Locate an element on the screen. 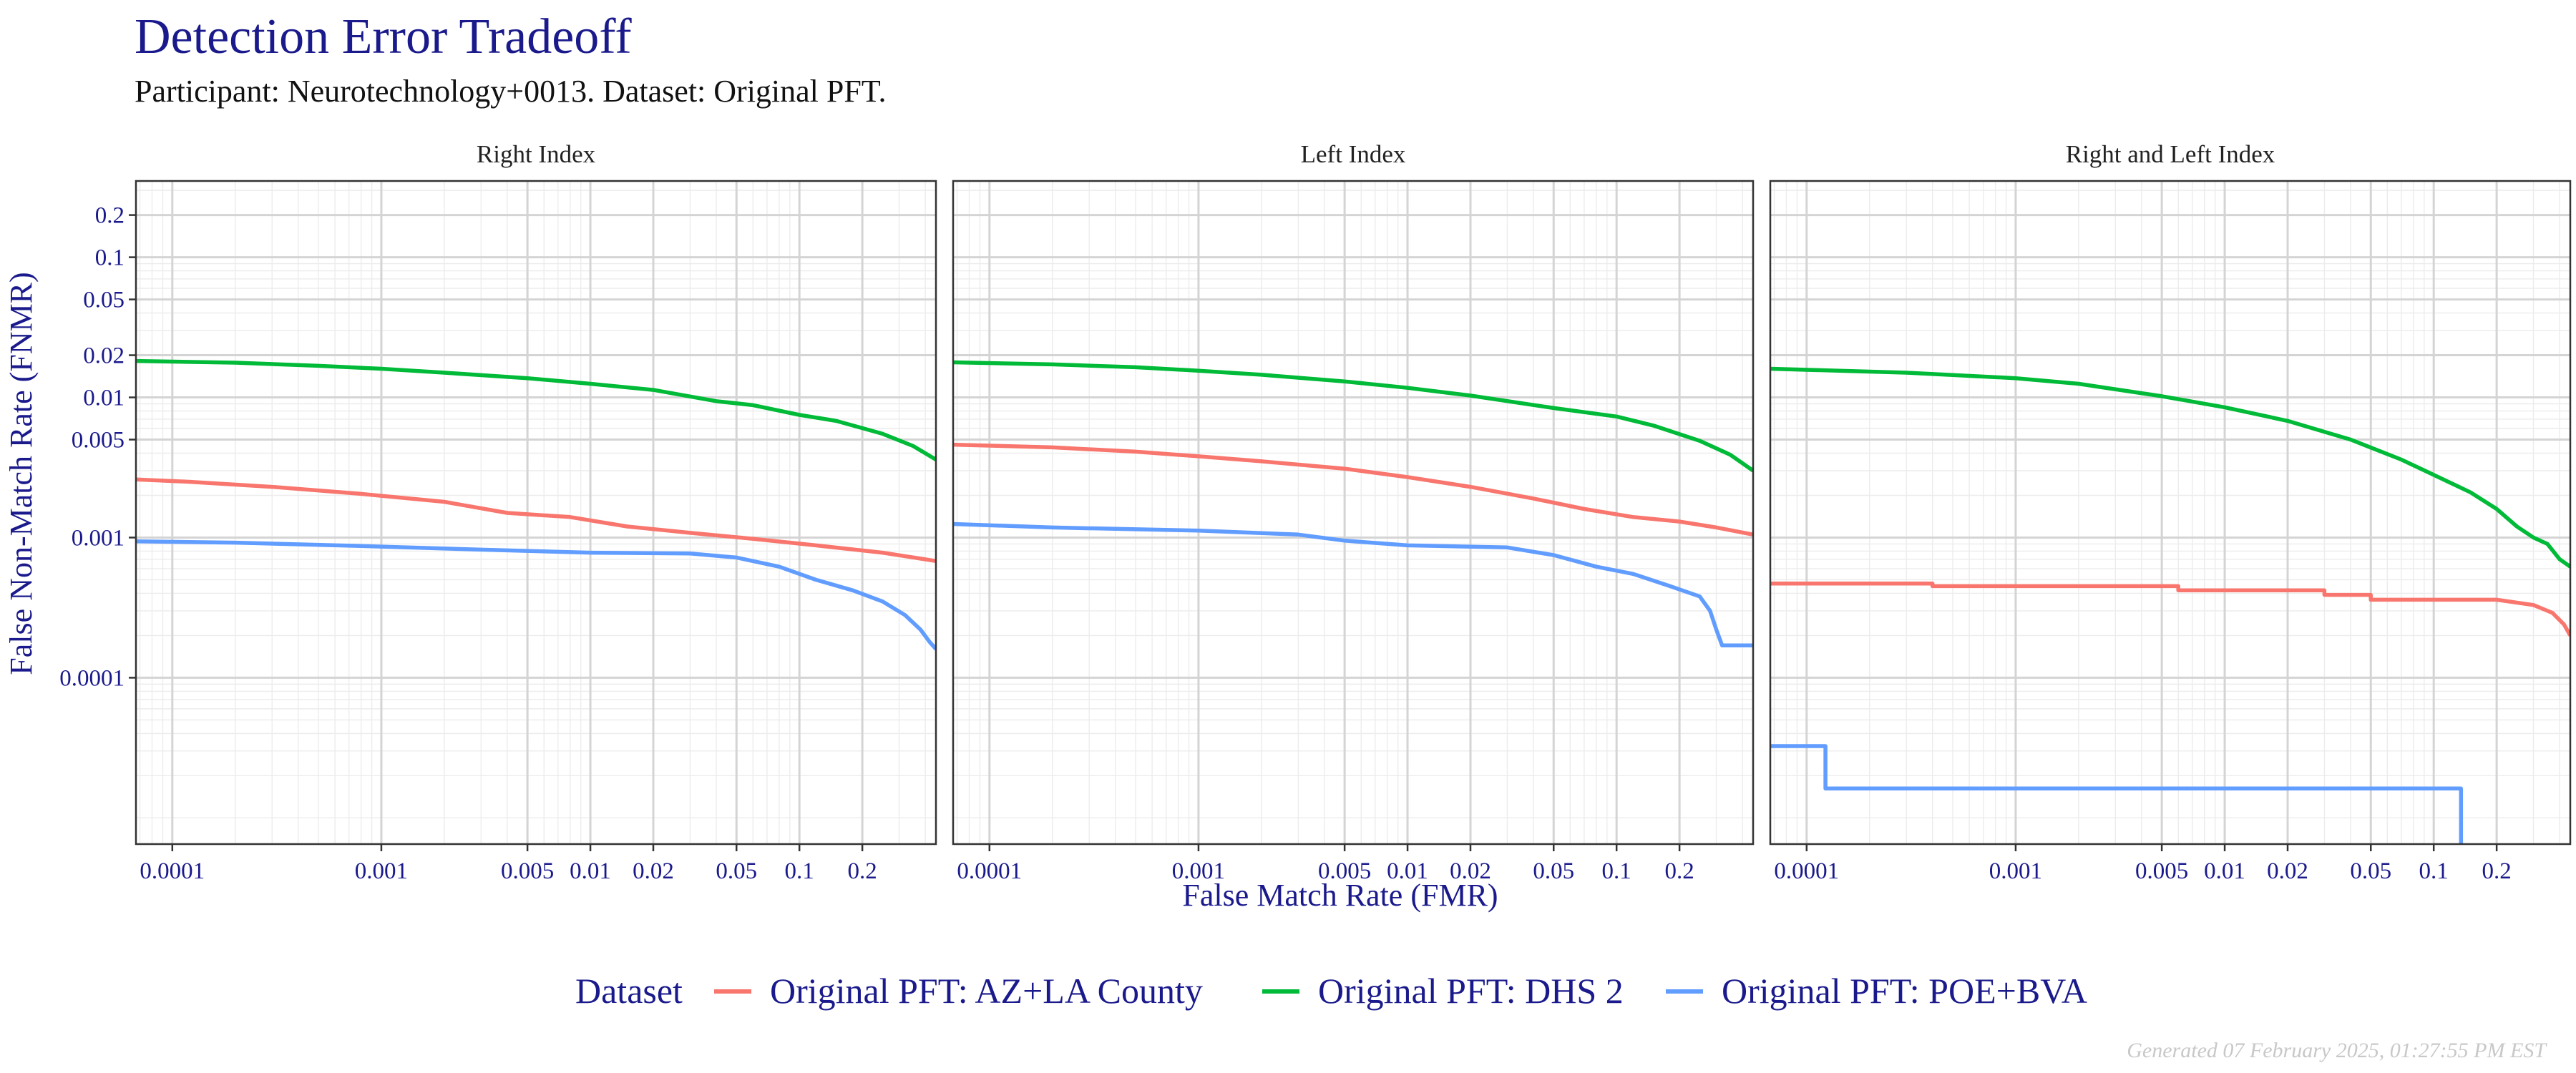  chart-title: Detection Error Tradeoff is located at coordinates (383, 36).